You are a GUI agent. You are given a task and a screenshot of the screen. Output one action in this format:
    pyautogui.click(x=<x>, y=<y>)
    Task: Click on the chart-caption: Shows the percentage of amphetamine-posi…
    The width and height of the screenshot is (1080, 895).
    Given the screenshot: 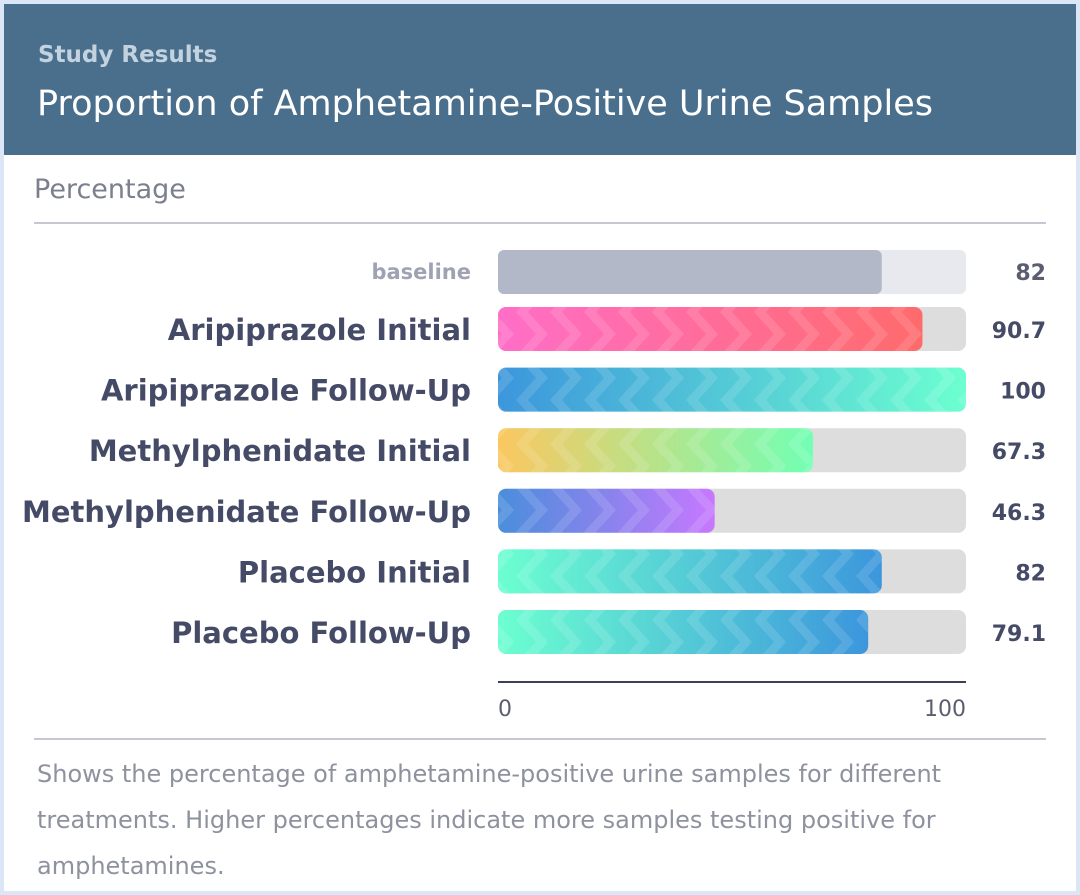 What is the action you would take?
    pyautogui.click(x=489, y=820)
    